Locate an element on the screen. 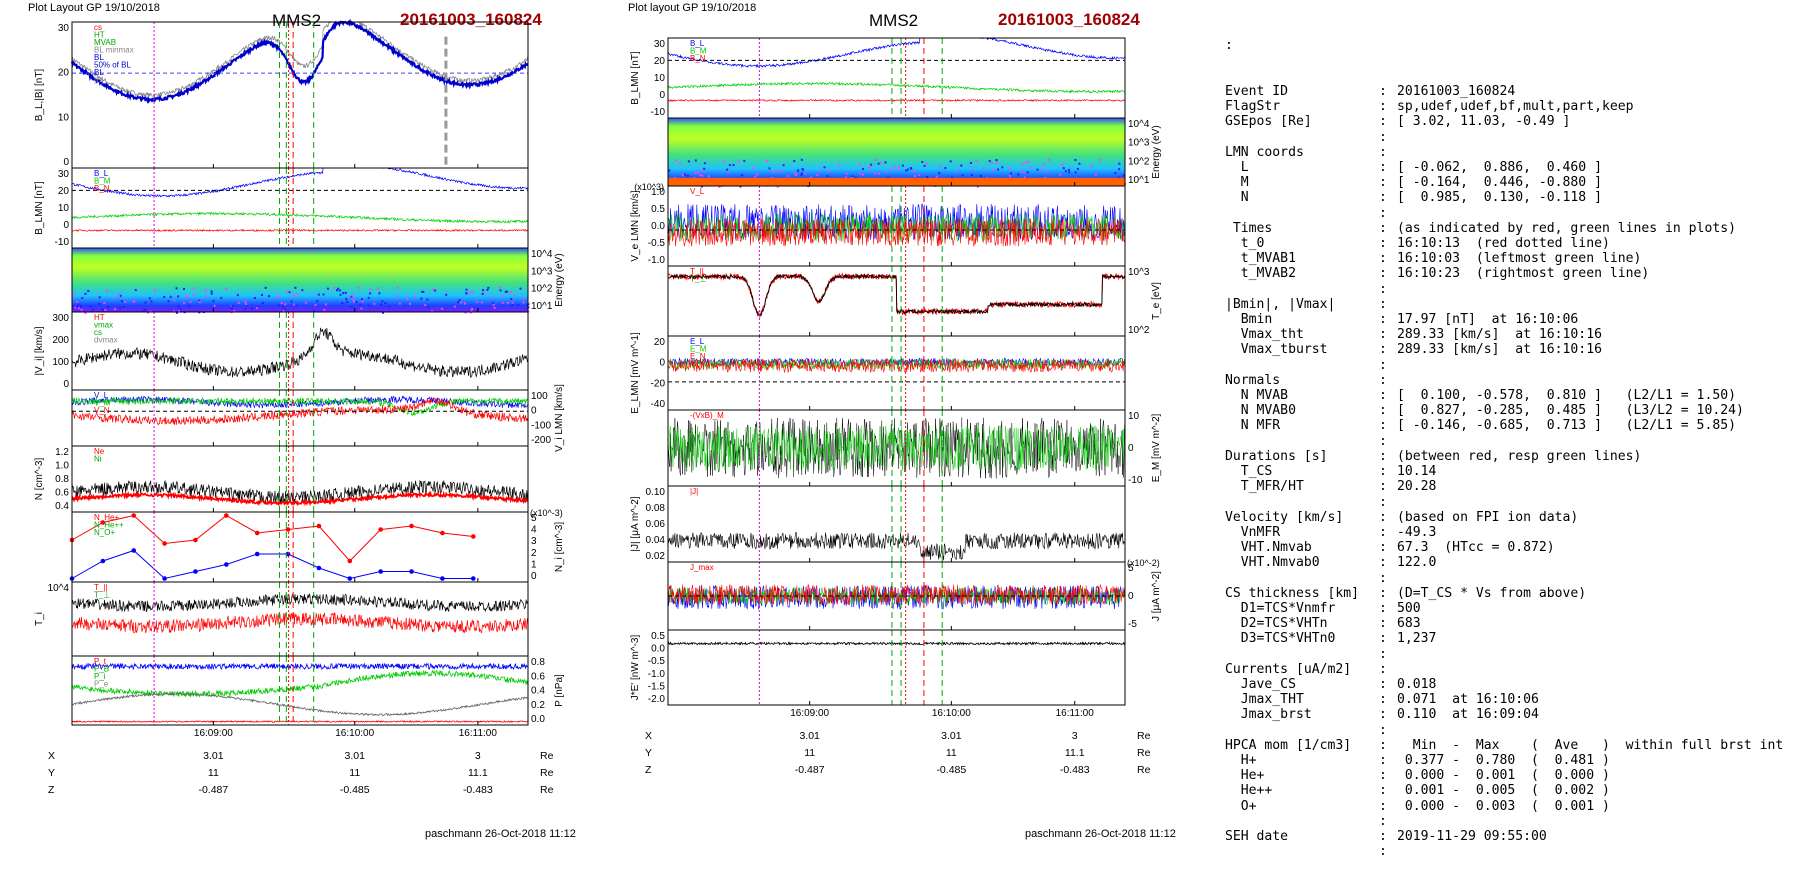 This screenshot has height=875, width=1804. summary-key: Durations [s] is located at coordinates (1276, 456).